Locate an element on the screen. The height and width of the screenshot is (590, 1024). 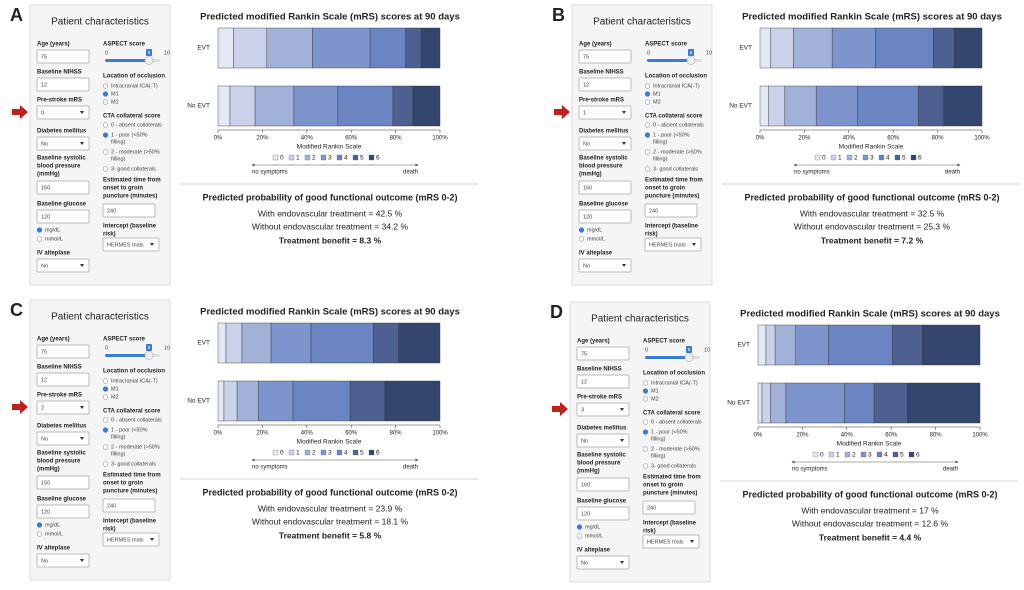
legend-high: death is located at coordinates (950, 470).